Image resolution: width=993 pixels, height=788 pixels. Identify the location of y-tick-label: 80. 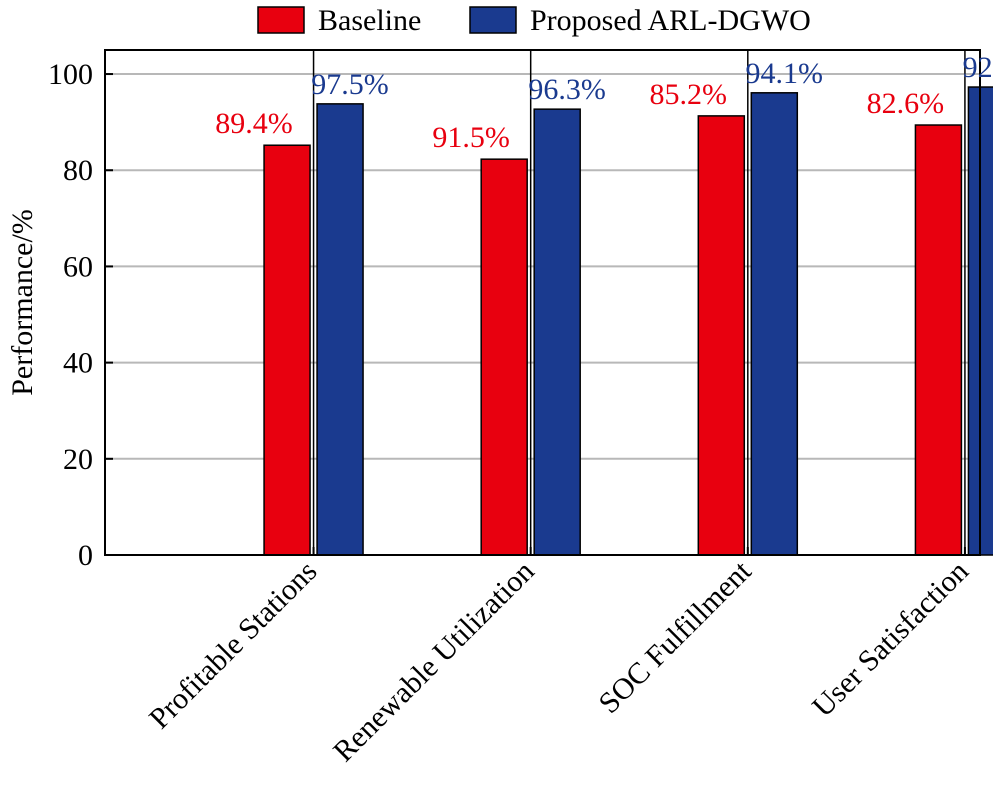
(78, 170).